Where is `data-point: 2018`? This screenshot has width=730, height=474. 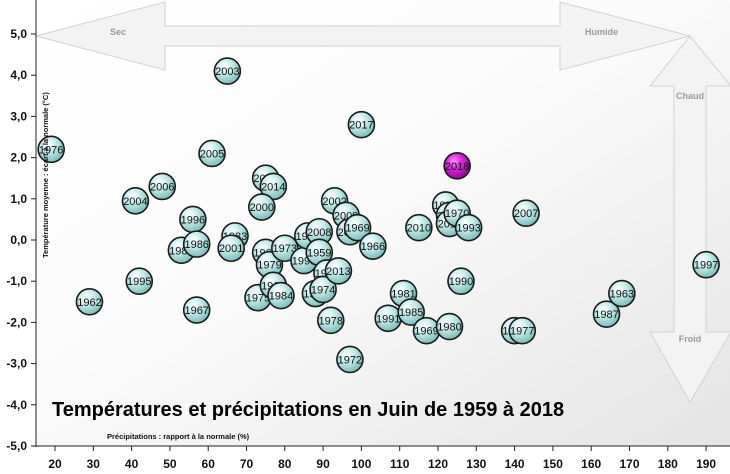
data-point: 2018 is located at coordinates (457, 166).